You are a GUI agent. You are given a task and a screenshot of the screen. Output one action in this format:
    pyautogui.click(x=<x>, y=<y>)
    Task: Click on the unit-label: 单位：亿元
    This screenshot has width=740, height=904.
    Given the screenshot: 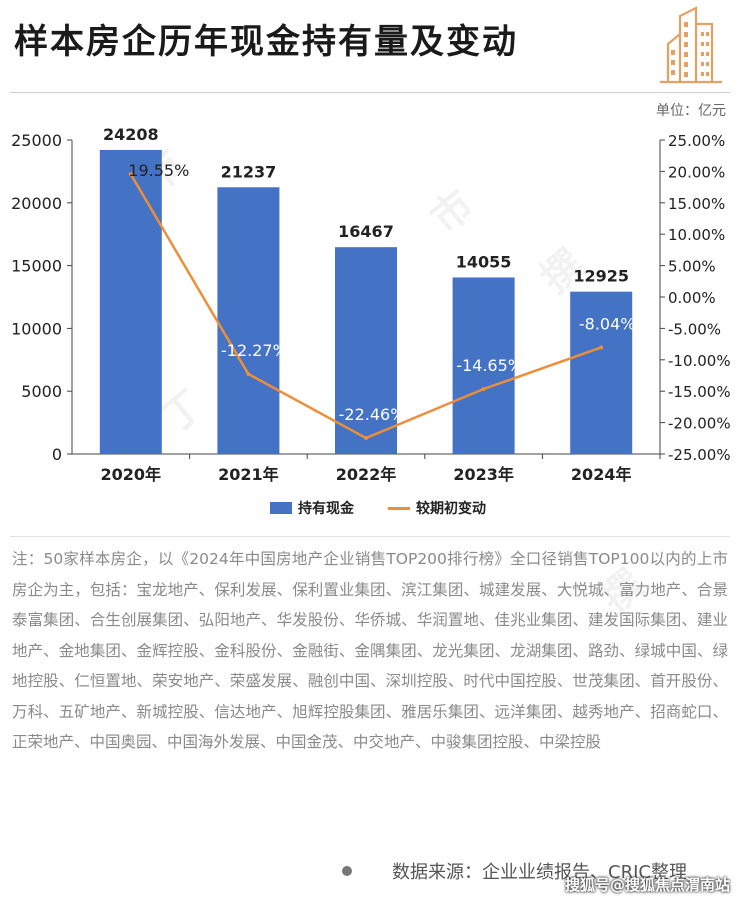 What is the action you would take?
    pyautogui.click(x=691, y=111)
    